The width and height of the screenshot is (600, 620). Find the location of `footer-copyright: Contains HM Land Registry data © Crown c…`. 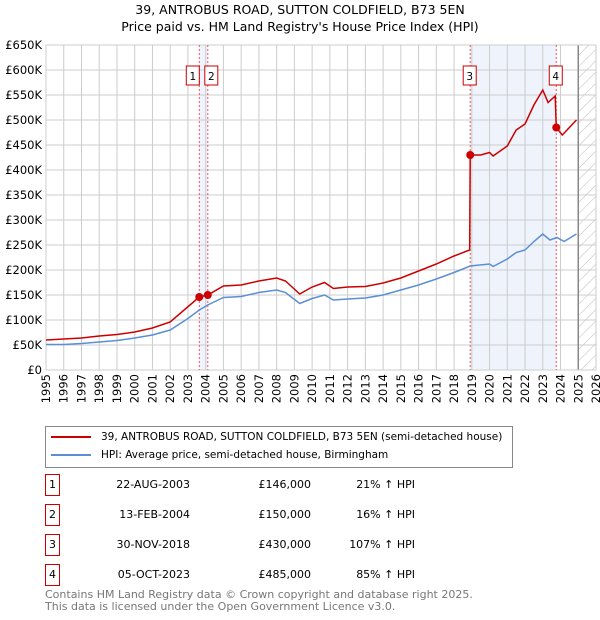

footer-copyright: Contains HM Land Registry data © Crown c… is located at coordinates (259, 594).